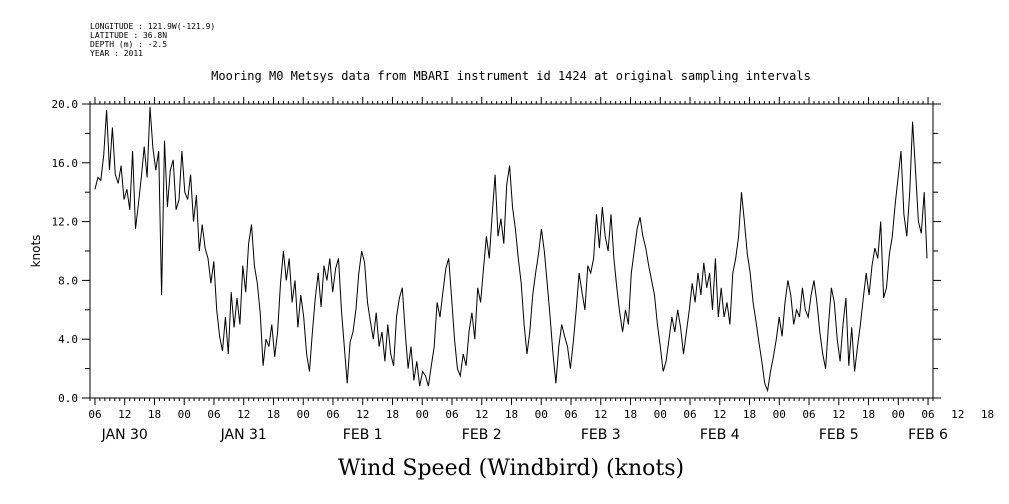  What do you see at coordinates (71, 251) in the screenshot?
I see `y-axis-left: 0.0 4.0 8.0 12.0 16.0 20.0` at bounding box center [71, 251].